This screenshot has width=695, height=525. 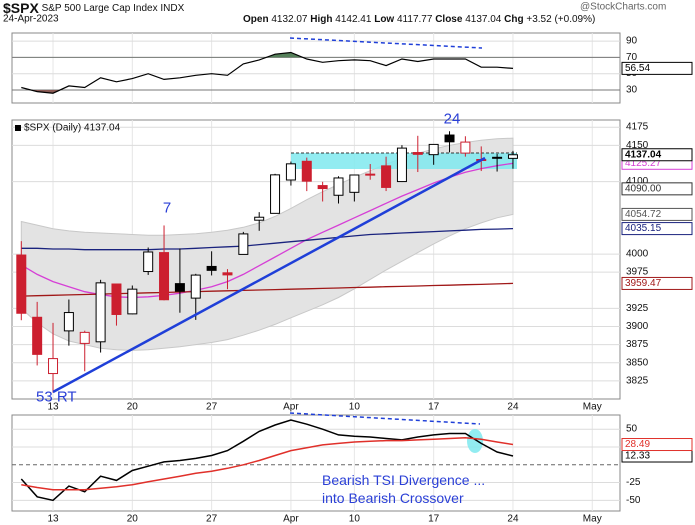 I want to click on quote-value: +3.52 (+0.09%), so click(x=560, y=19).